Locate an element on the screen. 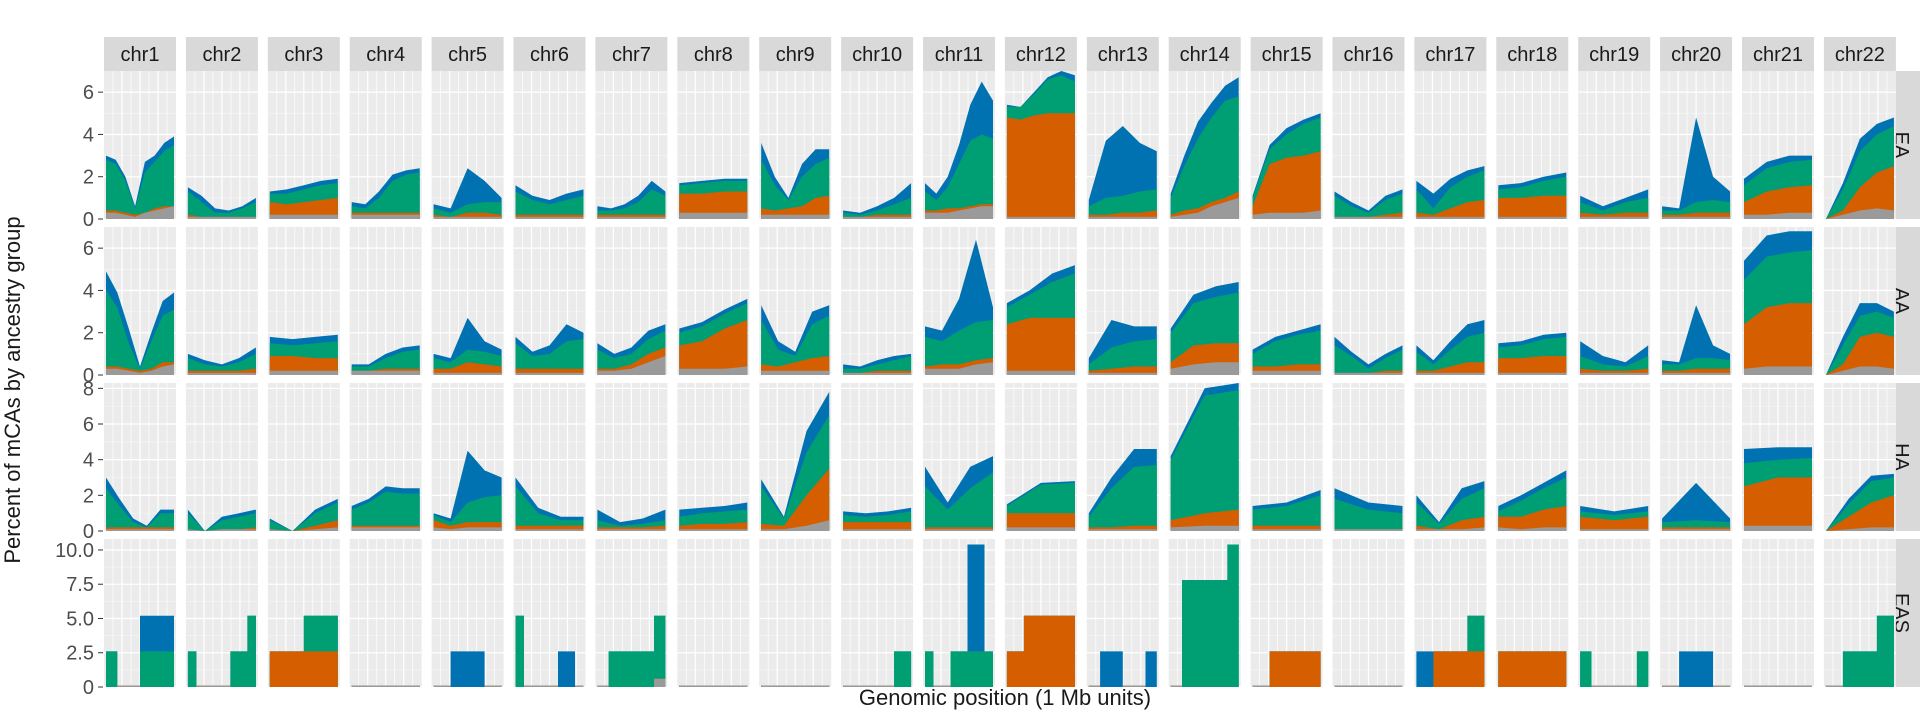 The width and height of the screenshot is (1920, 712). facet-strip-chr22 is located at coordinates (1859, 54).